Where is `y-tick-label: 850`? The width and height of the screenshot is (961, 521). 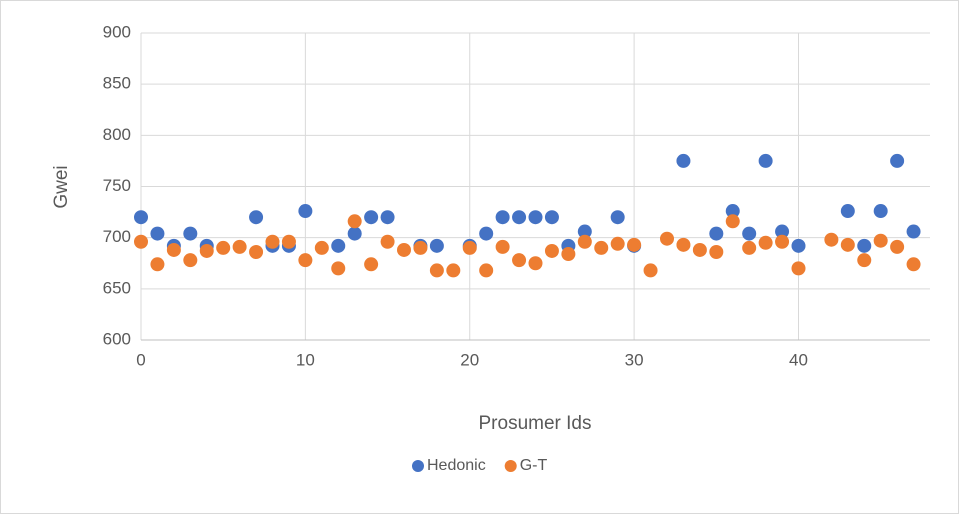
y-tick-label: 850 is located at coordinates (117, 83).